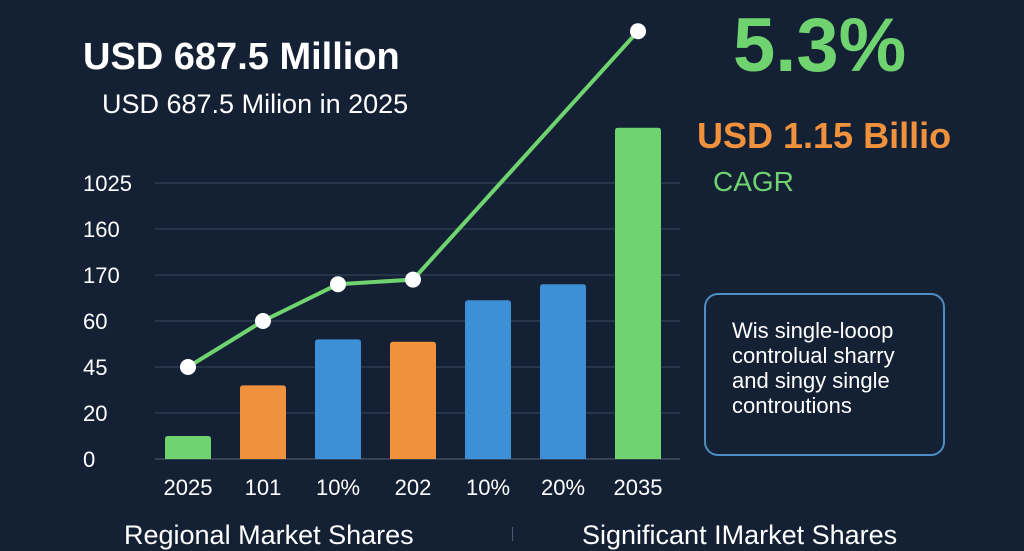 The height and width of the screenshot is (551, 1024). I want to click on y-tick-label: 170, so click(101, 275).